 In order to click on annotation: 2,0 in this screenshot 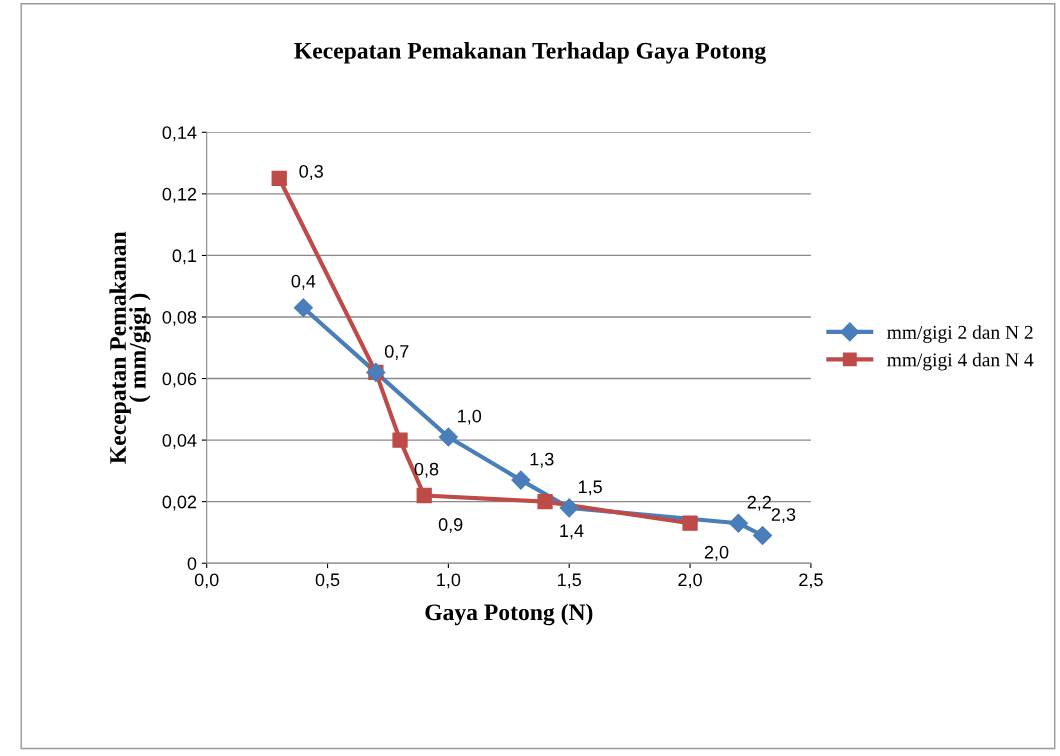, I will do `click(716, 553)`.